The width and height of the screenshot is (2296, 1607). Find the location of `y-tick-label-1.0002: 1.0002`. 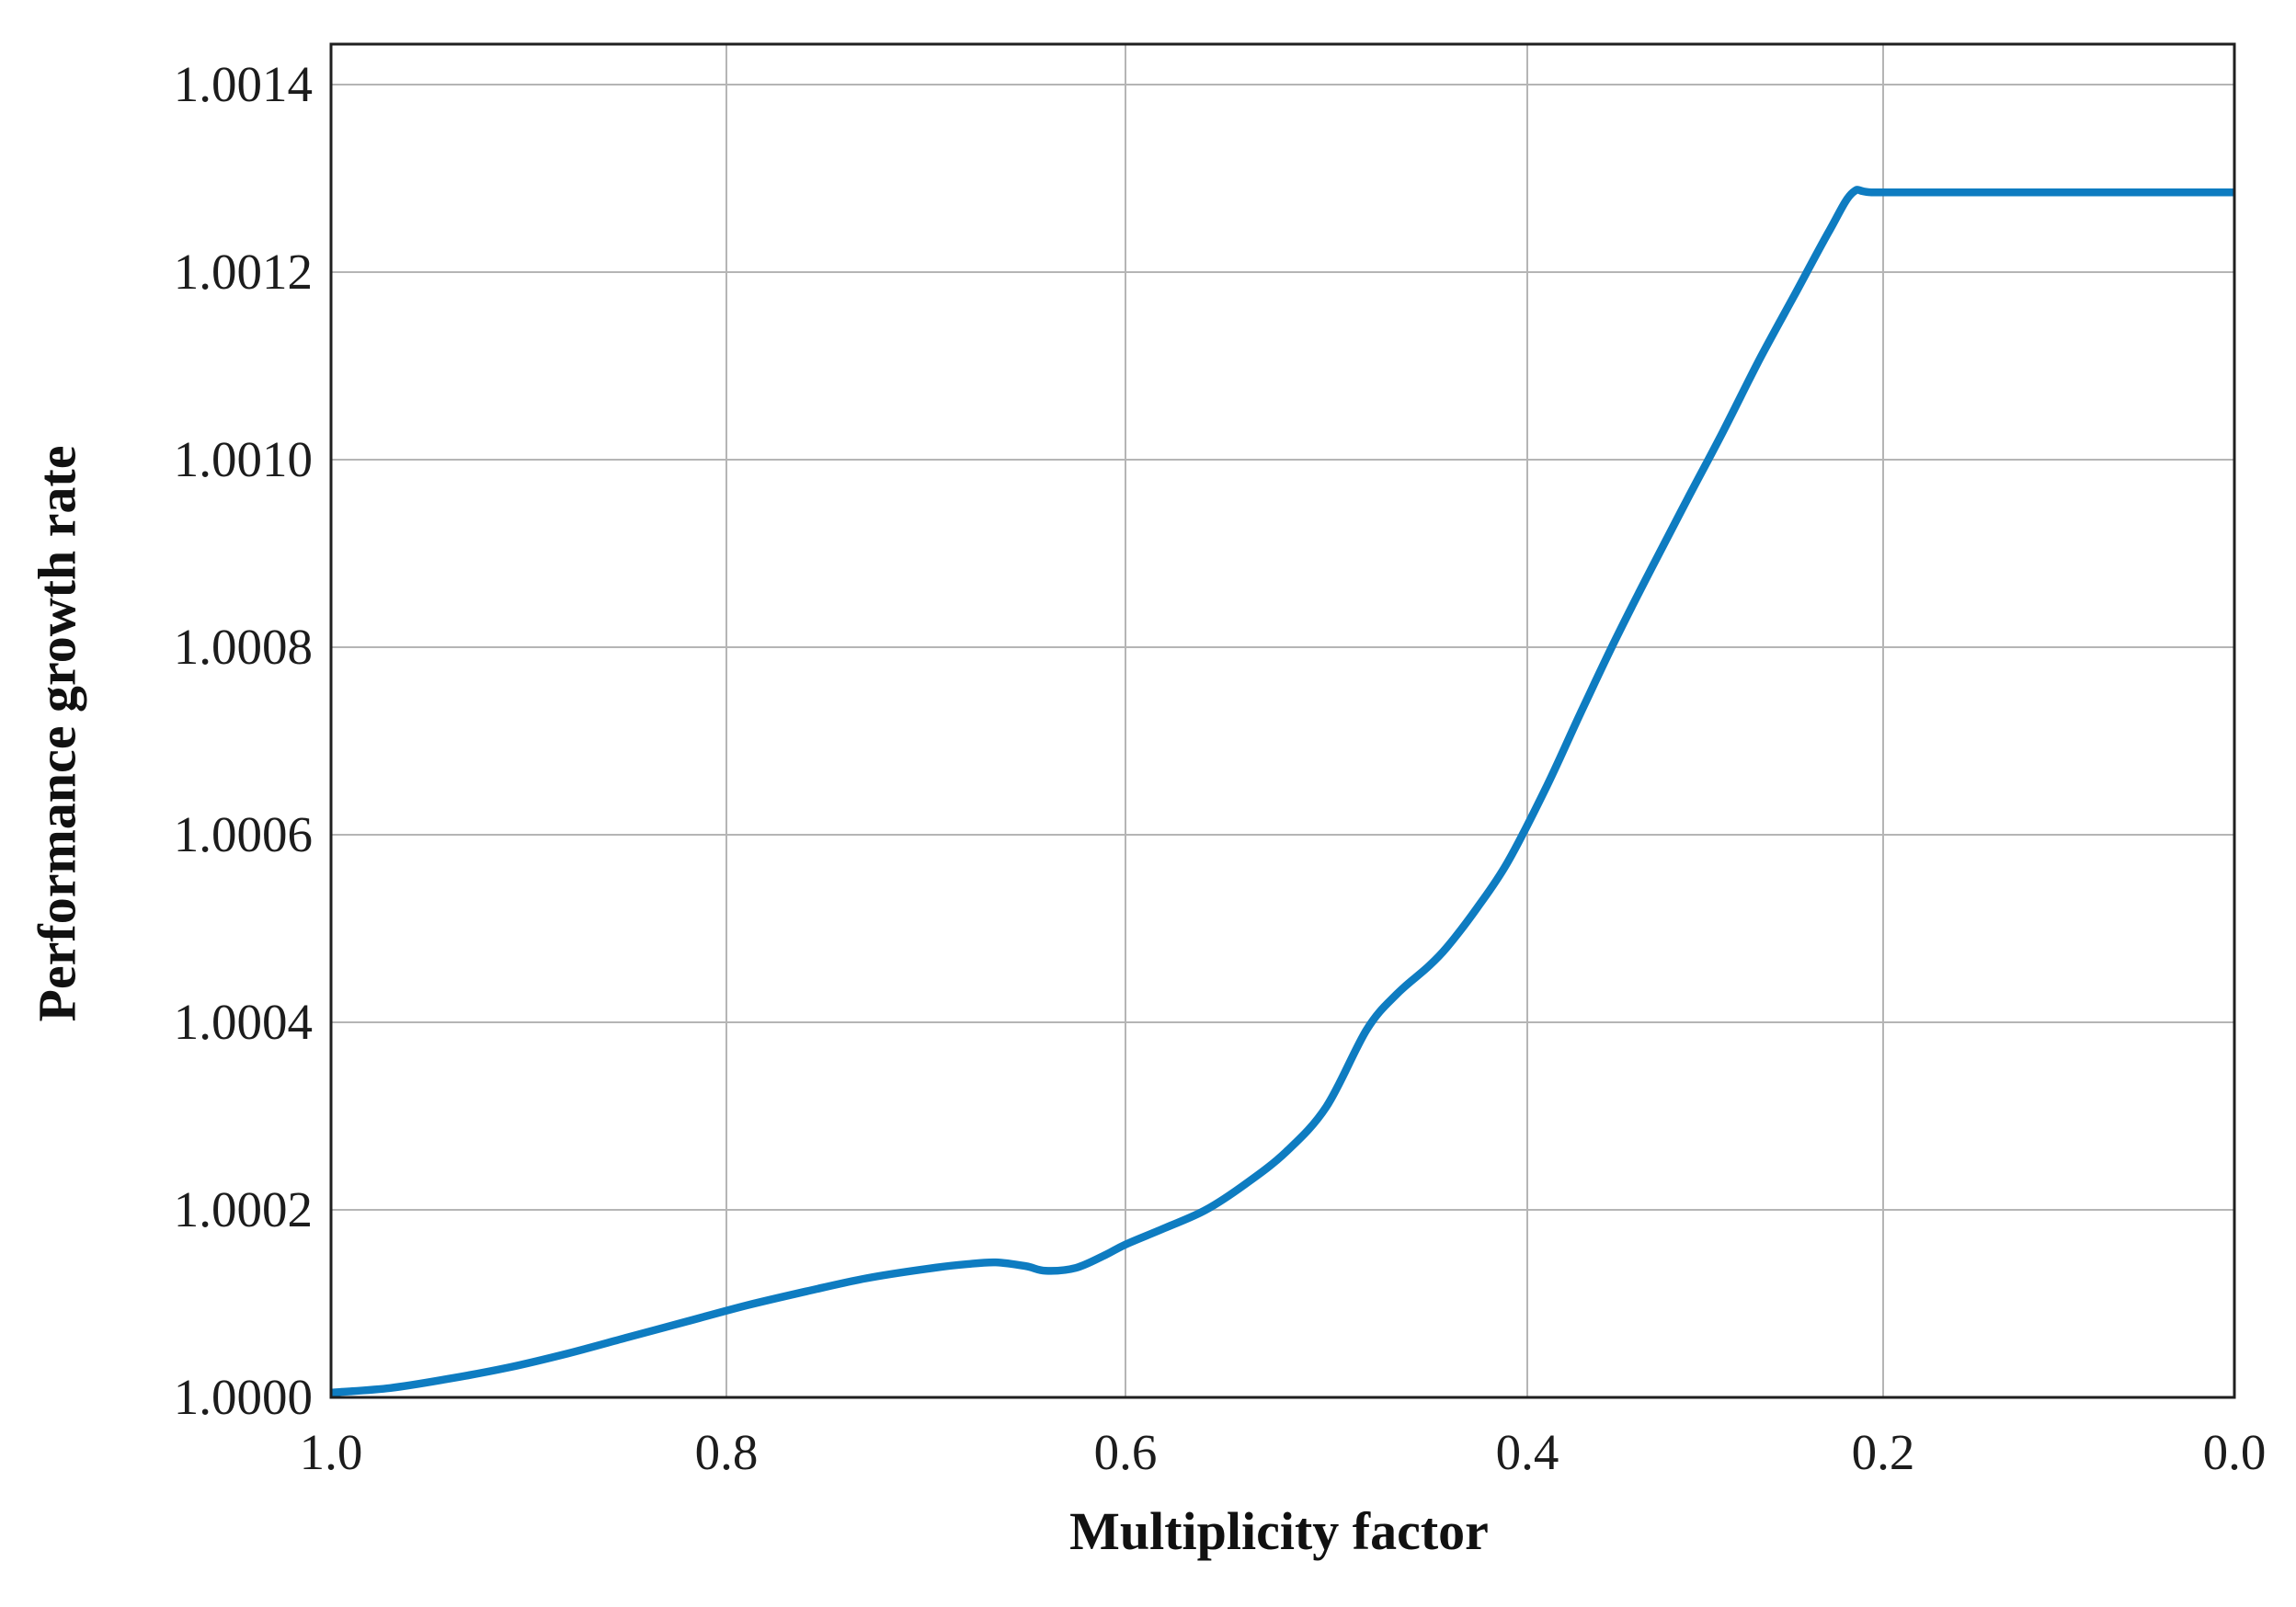

y-tick-label-1.0002: 1.0002 is located at coordinates (243, 1209).